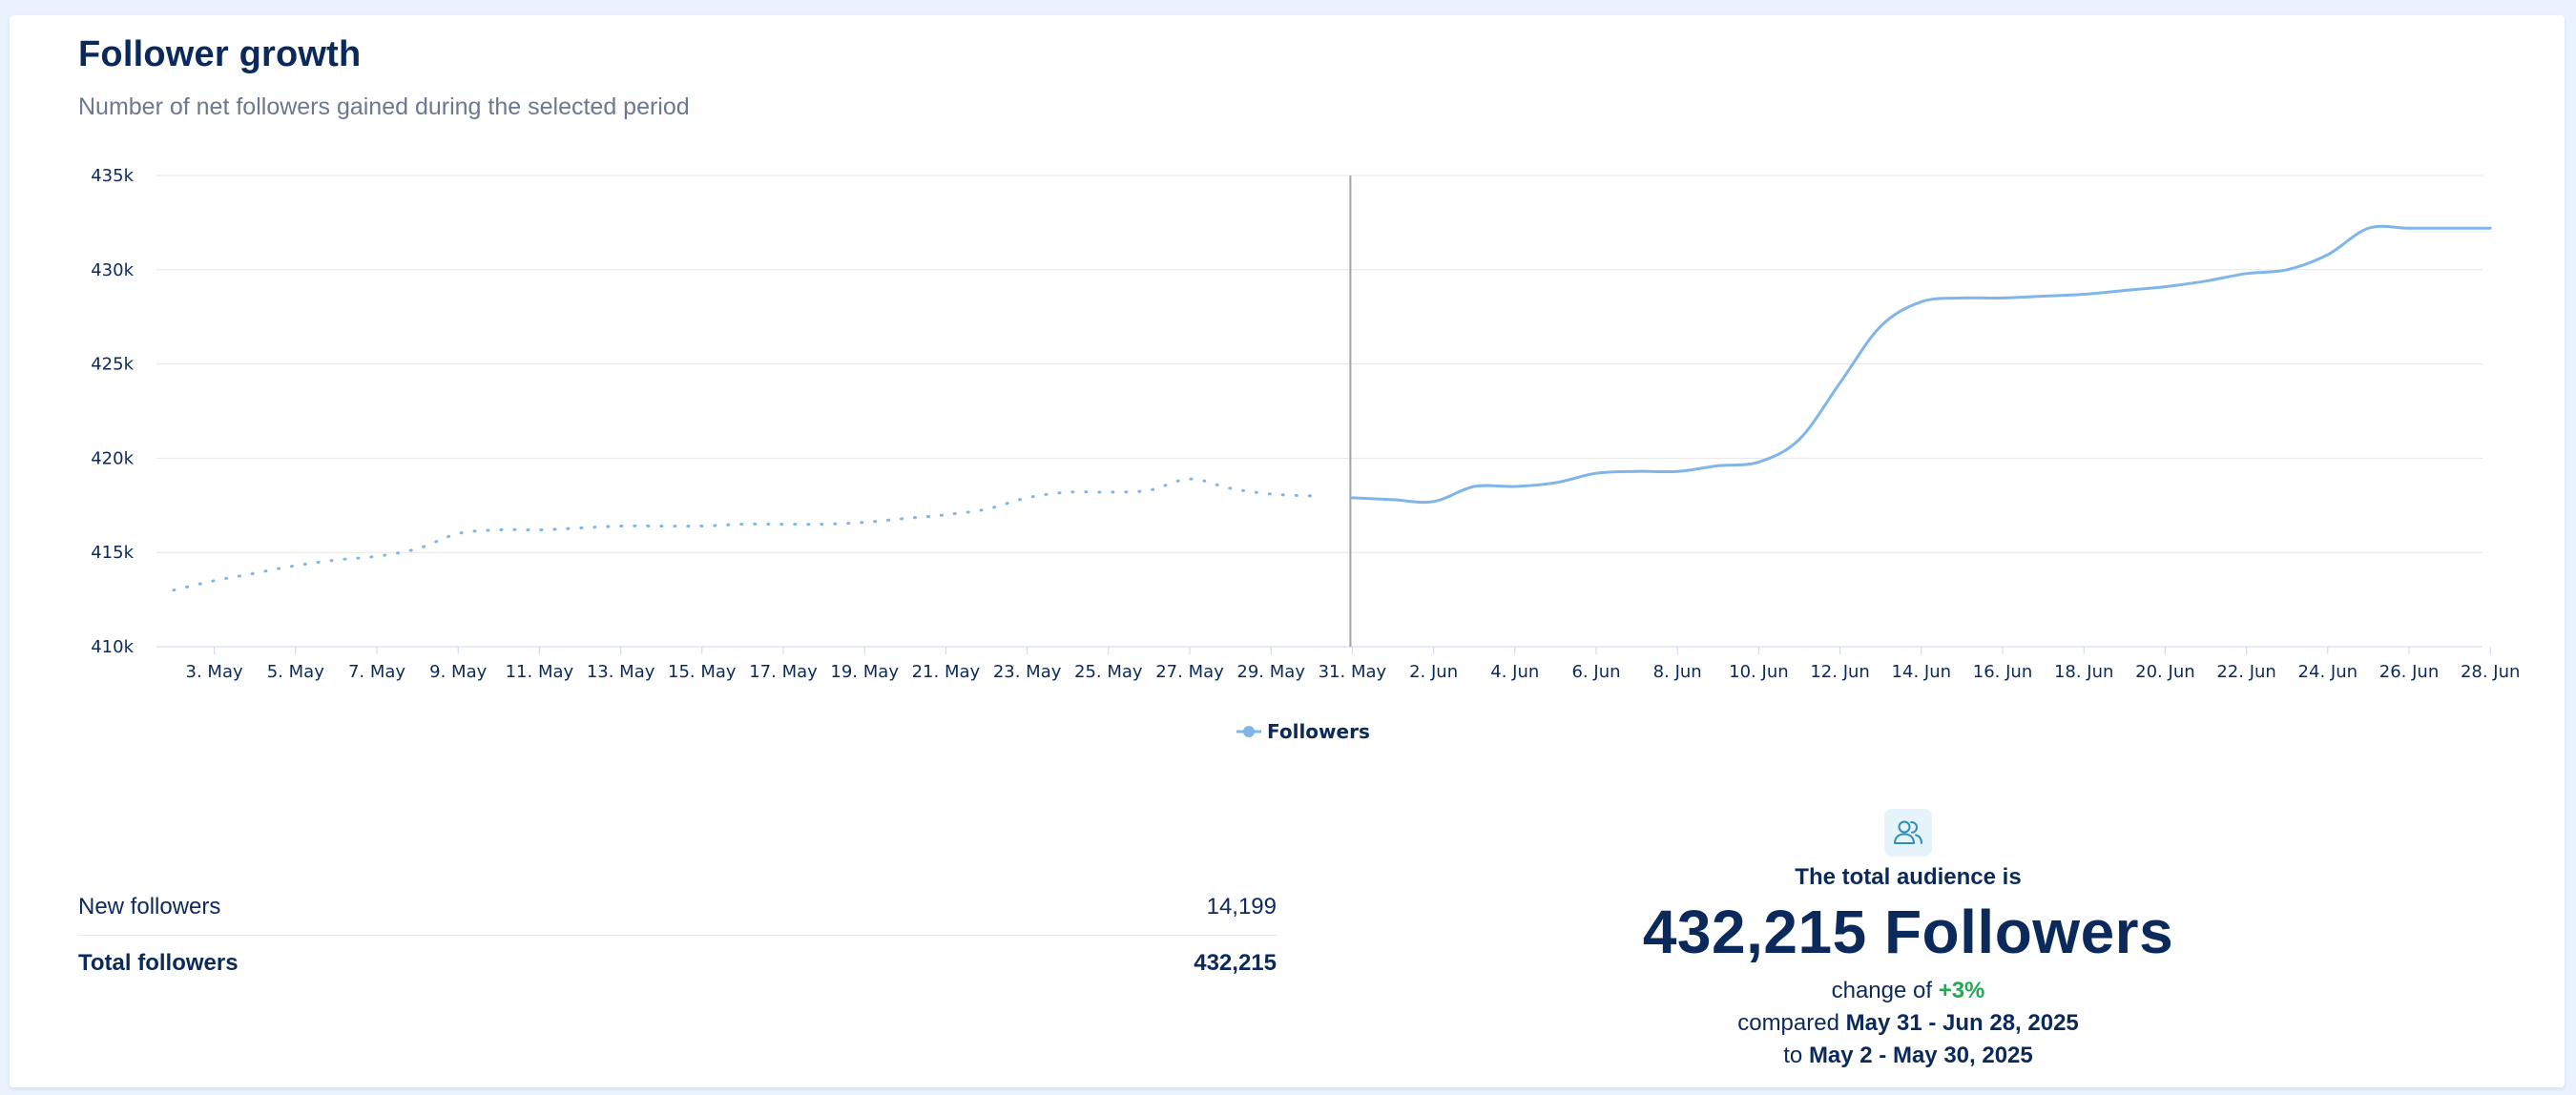  I want to click on x-tick-label: 14. Jun, so click(1921, 672).